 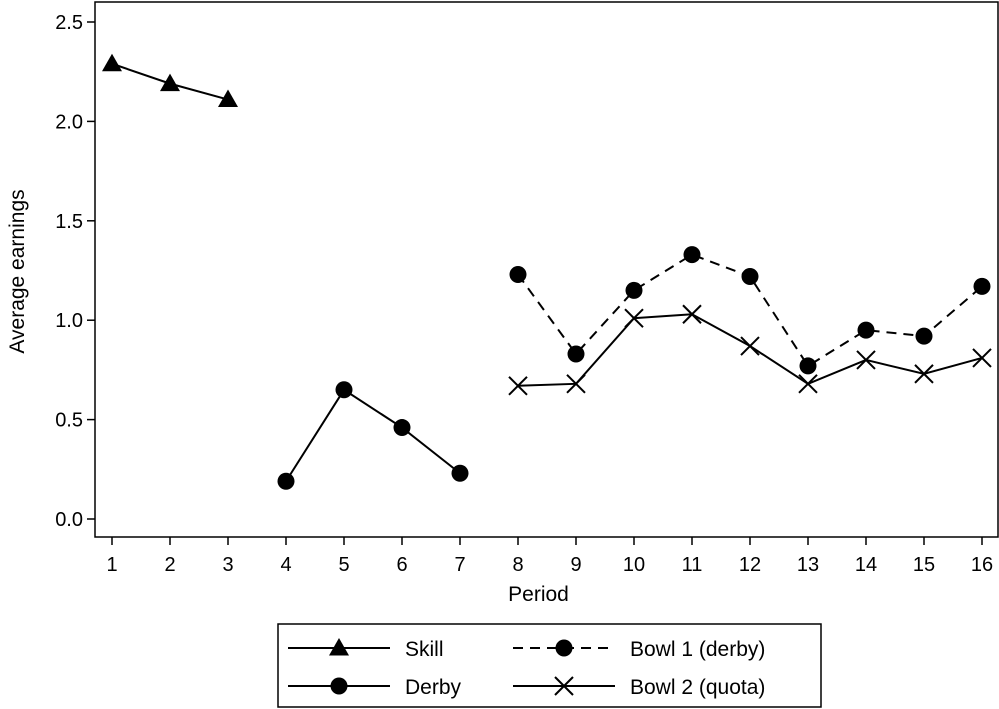 I want to click on legend-label-bowl-2-quota: Bowl 2 (quota), so click(x=697, y=687).